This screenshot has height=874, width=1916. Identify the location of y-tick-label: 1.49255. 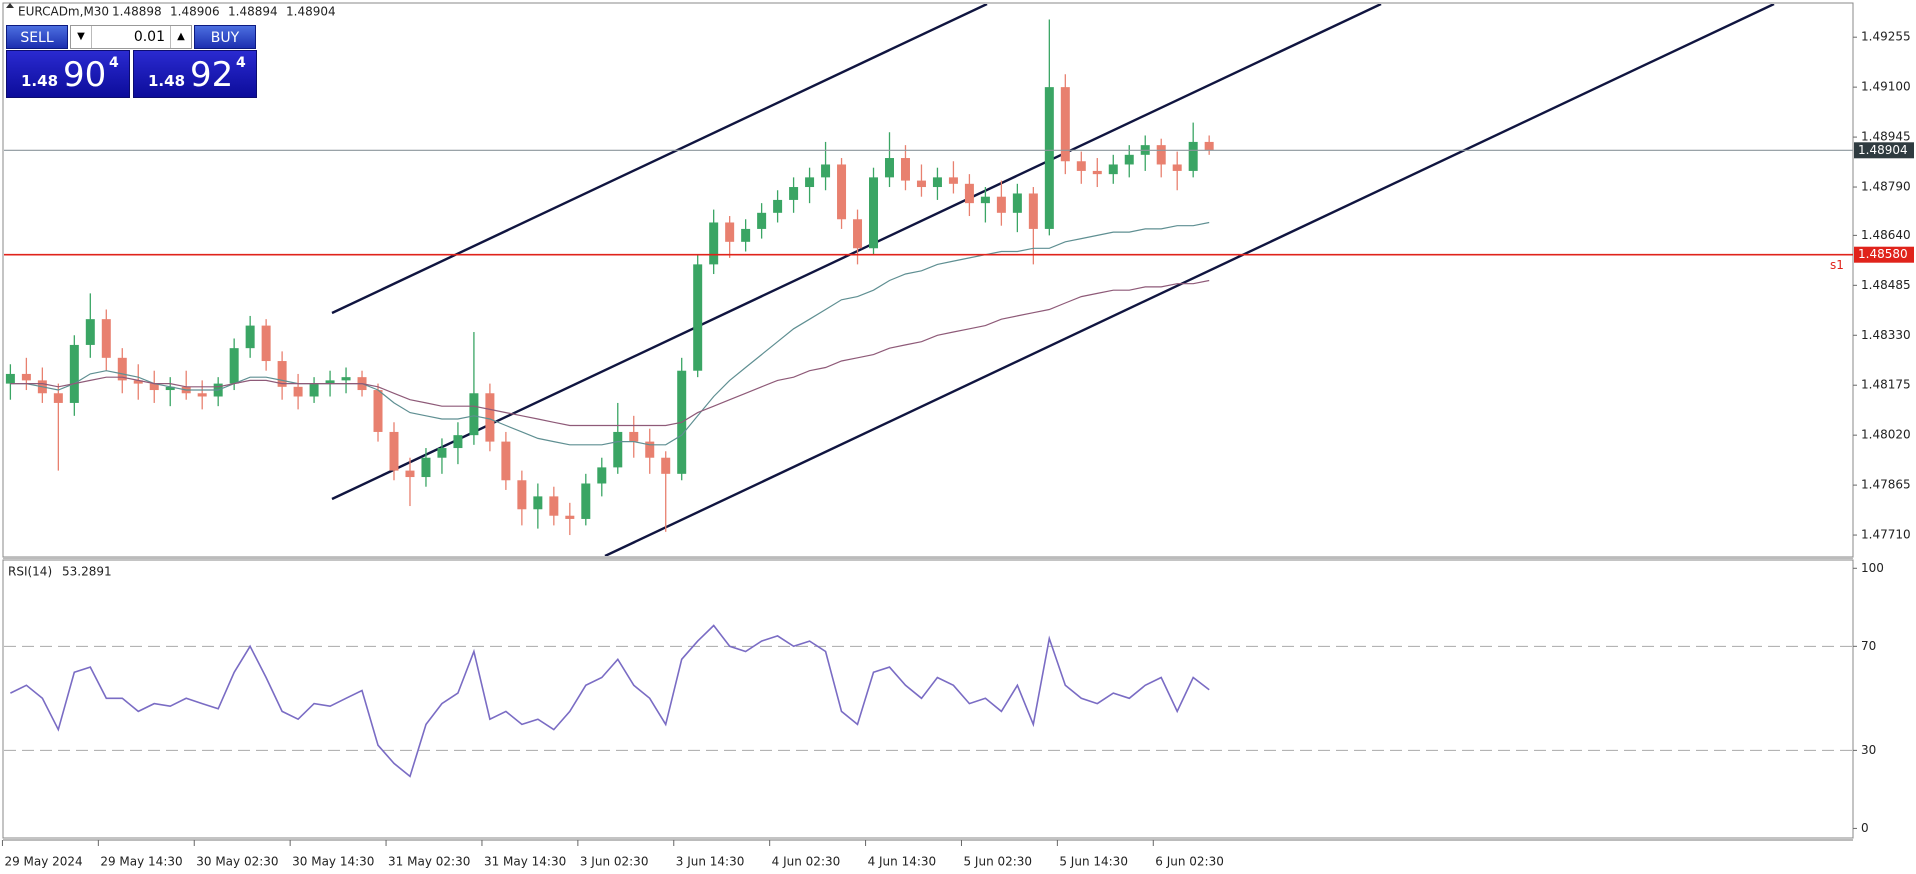
(1886, 37).